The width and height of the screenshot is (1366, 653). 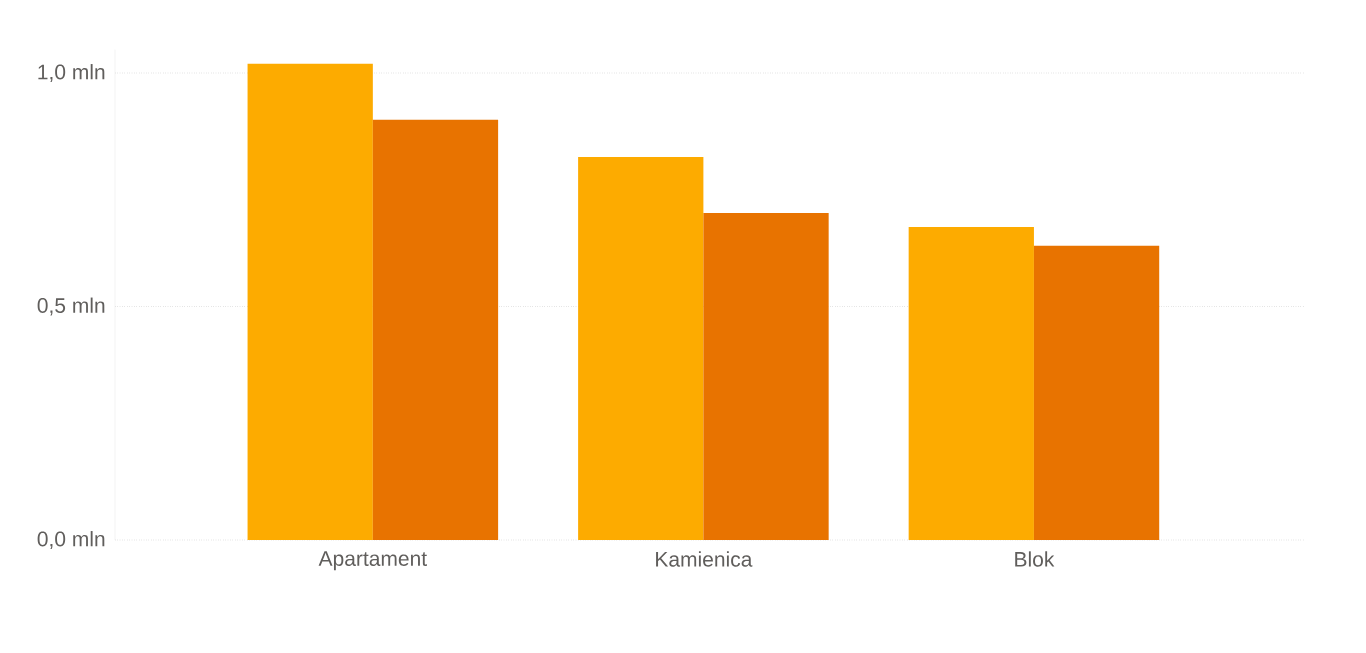 What do you see at coordinates (71, 73) in the screenshot?
I see `y-tick-label: 1,0 mln` at bounding box center [71, 73].